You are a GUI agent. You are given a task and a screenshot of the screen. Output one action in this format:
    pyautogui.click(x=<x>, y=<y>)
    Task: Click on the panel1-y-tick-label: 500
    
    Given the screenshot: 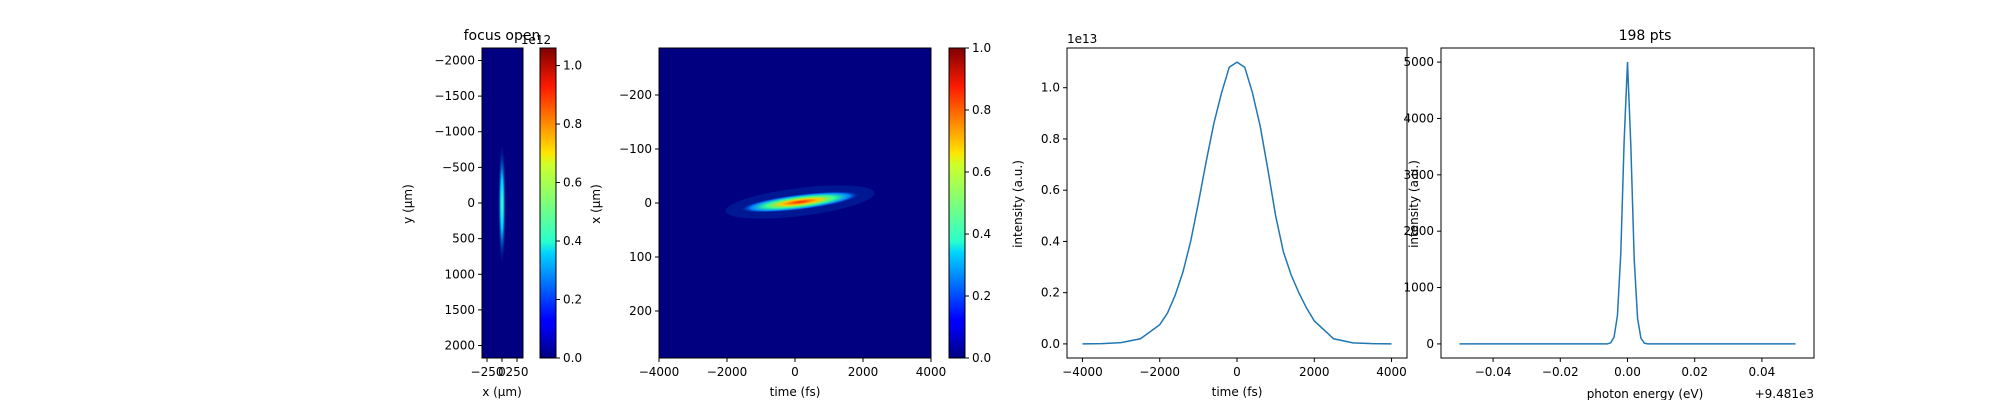 What is the action you would take?
    pyautogui.click(x=463, y=239)
    